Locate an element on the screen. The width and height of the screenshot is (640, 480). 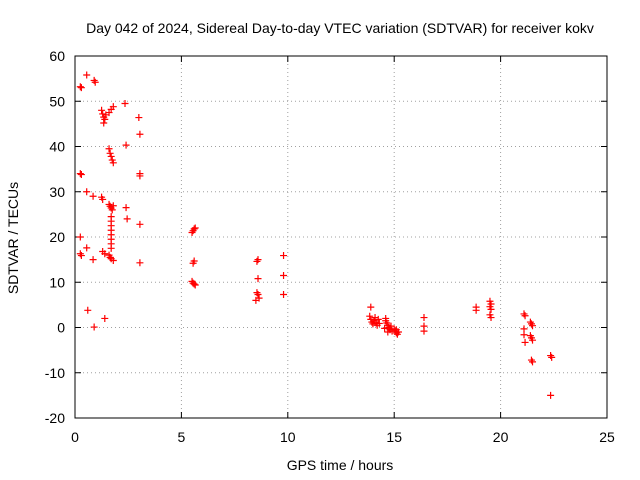
y-tick-label: 40 is located at coordinates (57, 147).